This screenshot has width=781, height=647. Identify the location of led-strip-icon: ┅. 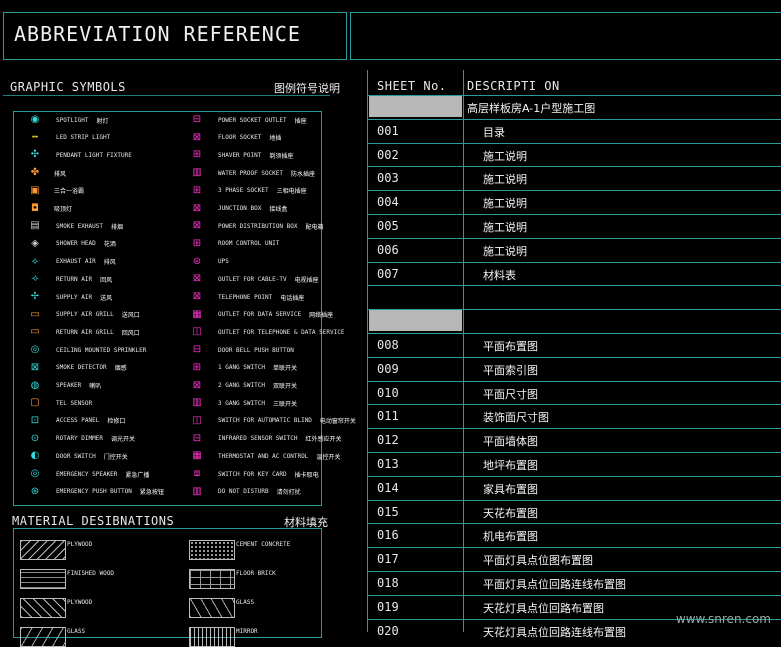
(35, 137).